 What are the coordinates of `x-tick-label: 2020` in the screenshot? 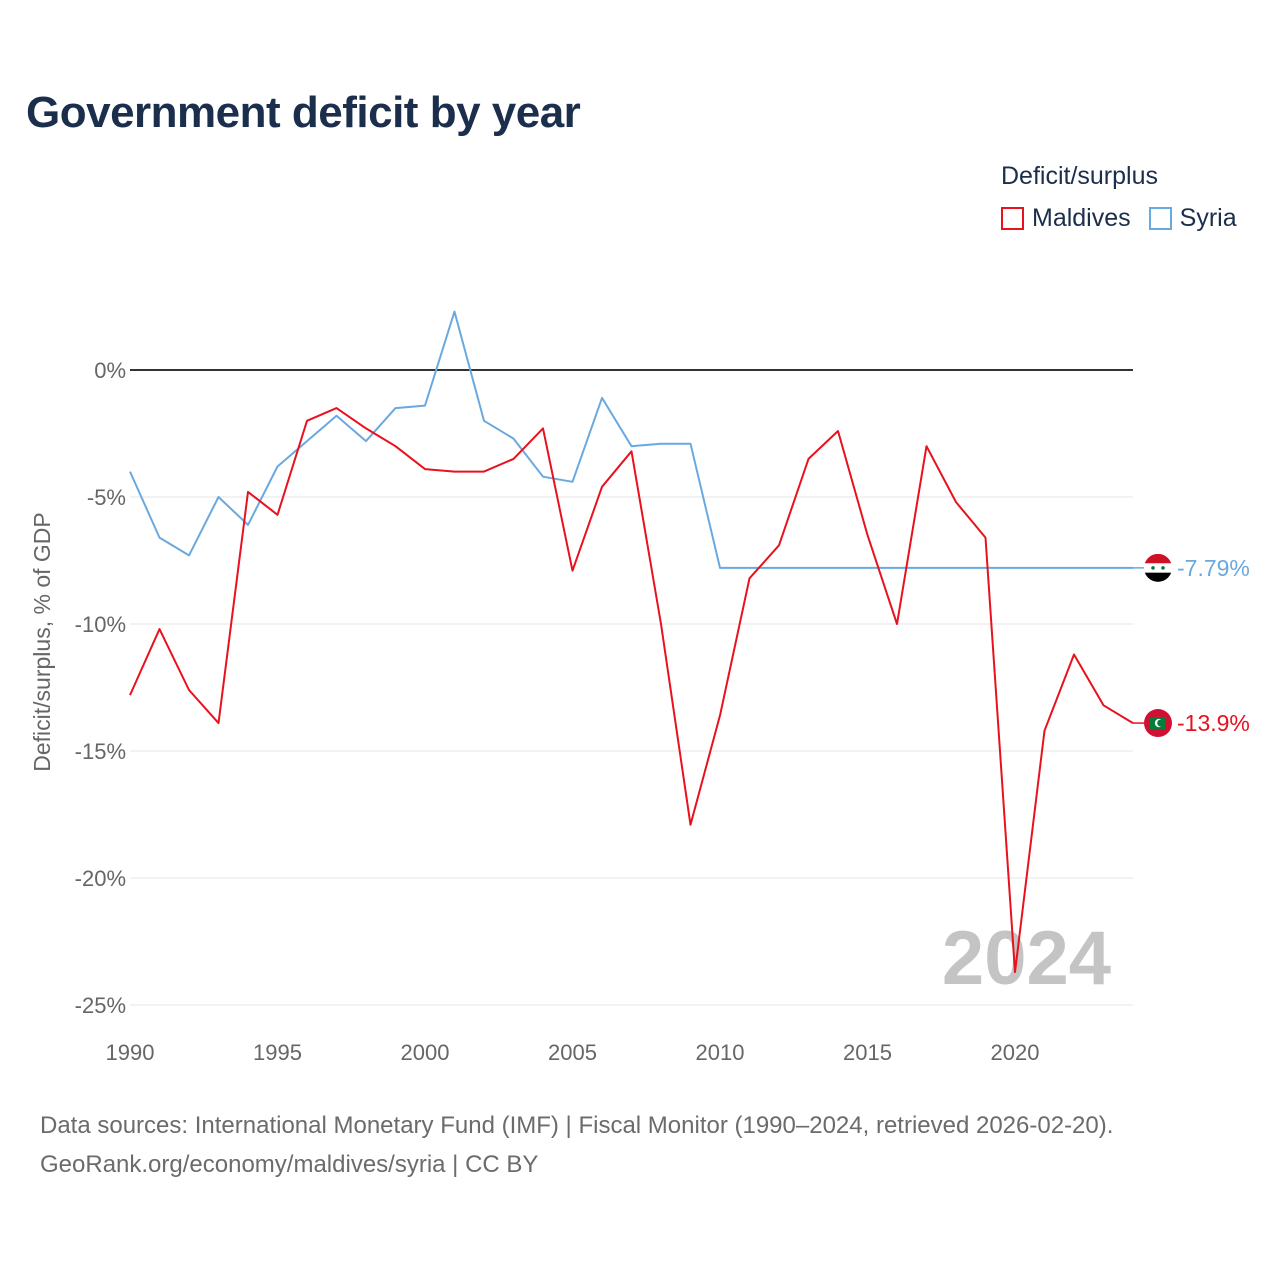 It's located at (1015, 1052).